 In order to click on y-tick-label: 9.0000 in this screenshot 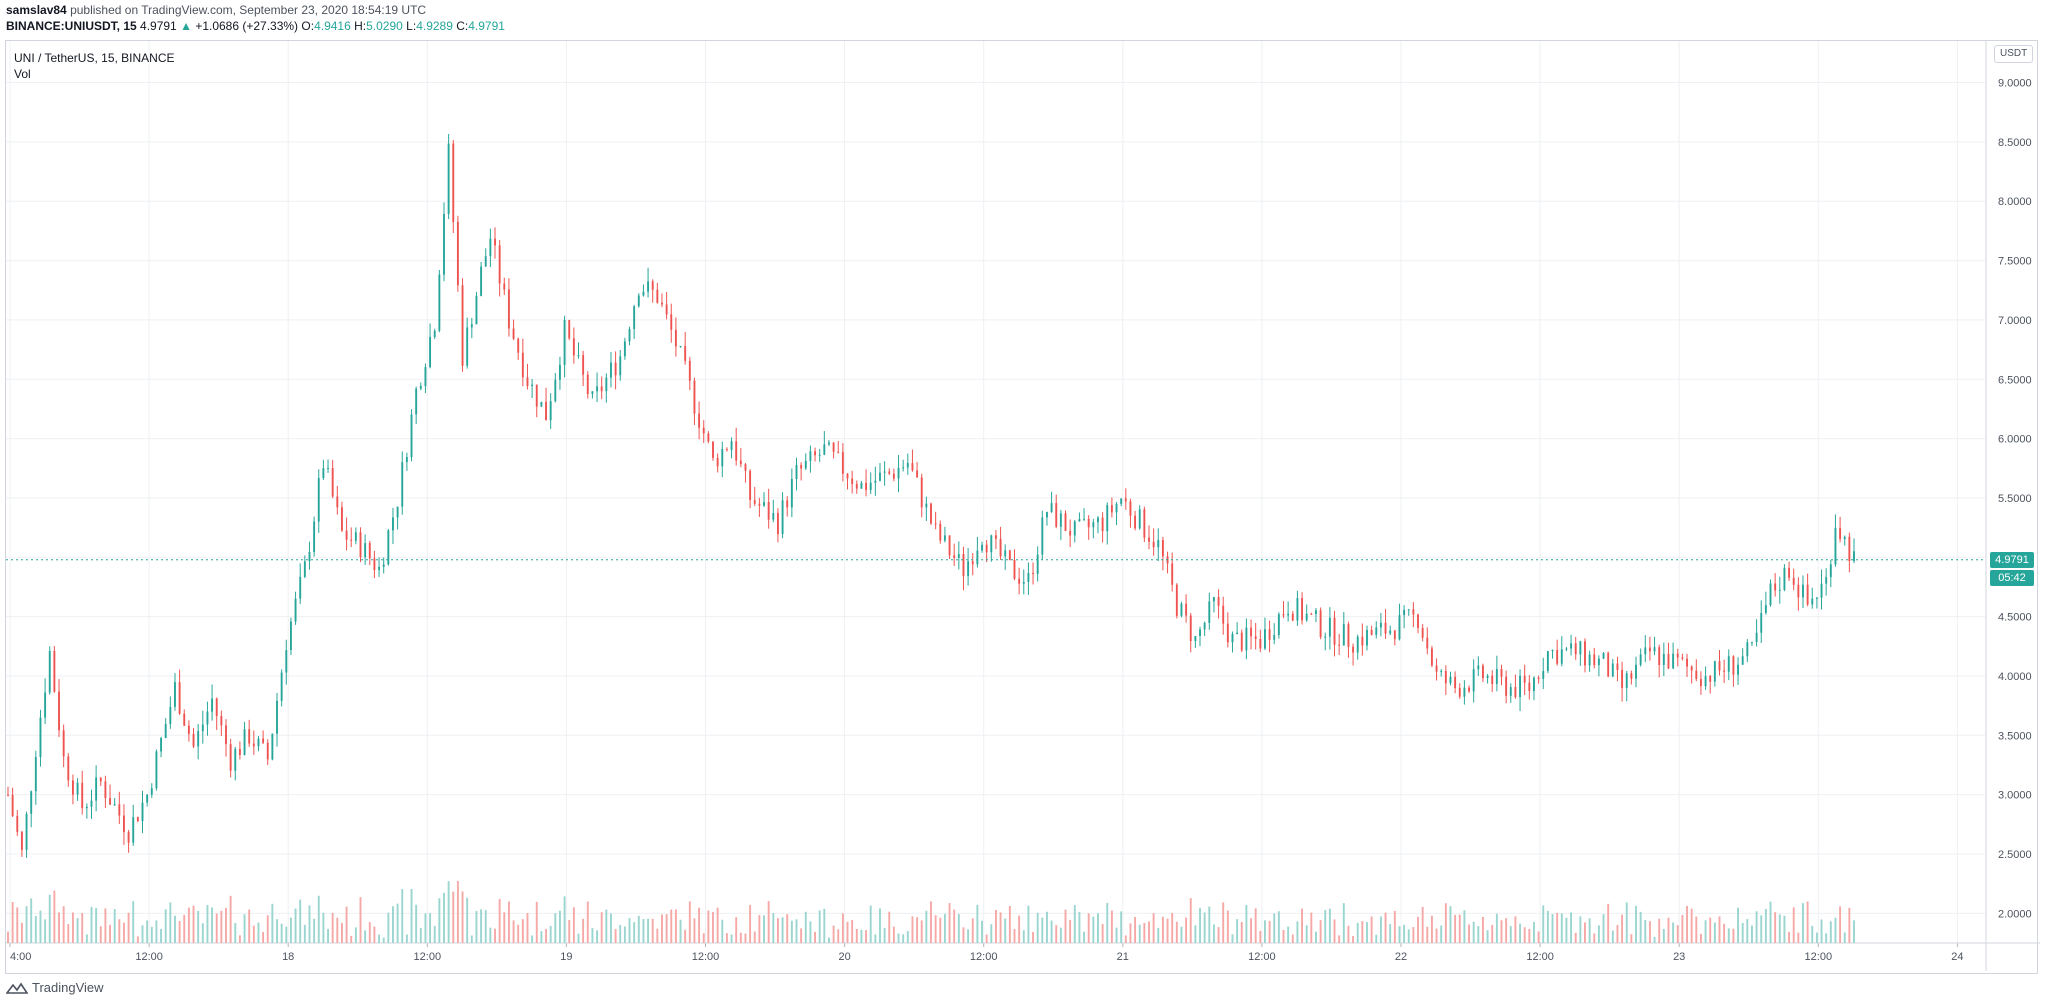, I will do `click(2015, 84)`.